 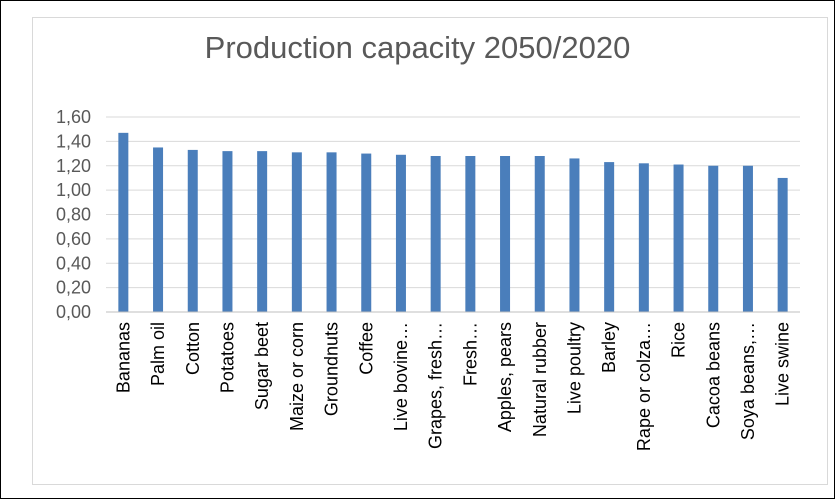 What do you see at coordinates (540, 379) in the screenshot?
I see `x-tick-label: Natural rubber` at bounding box center [540, 379].